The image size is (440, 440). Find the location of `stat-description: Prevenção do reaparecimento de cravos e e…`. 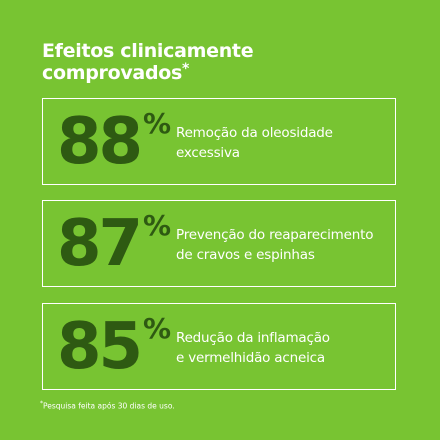

stat-description: Prevenção do reaparecimento de cravos e e… is located at coordinates (274, 245).